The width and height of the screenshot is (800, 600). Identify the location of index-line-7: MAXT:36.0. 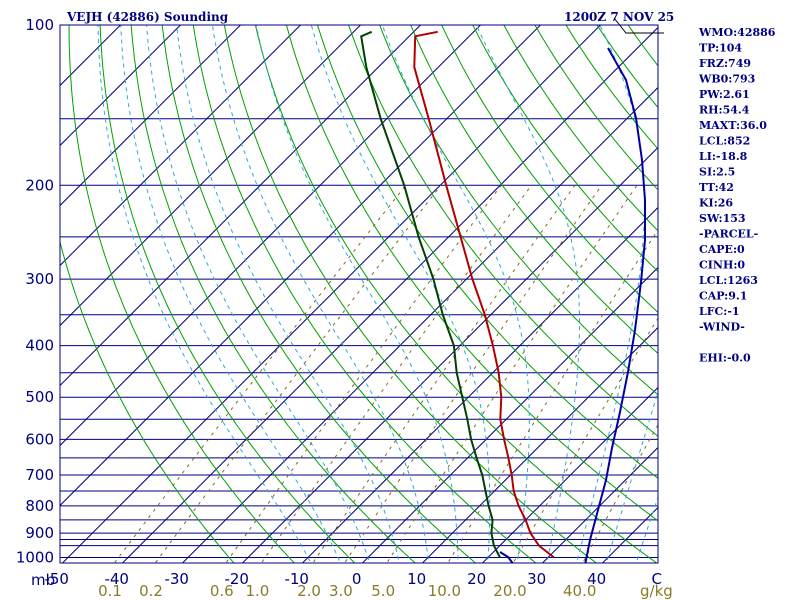
(733, 125).